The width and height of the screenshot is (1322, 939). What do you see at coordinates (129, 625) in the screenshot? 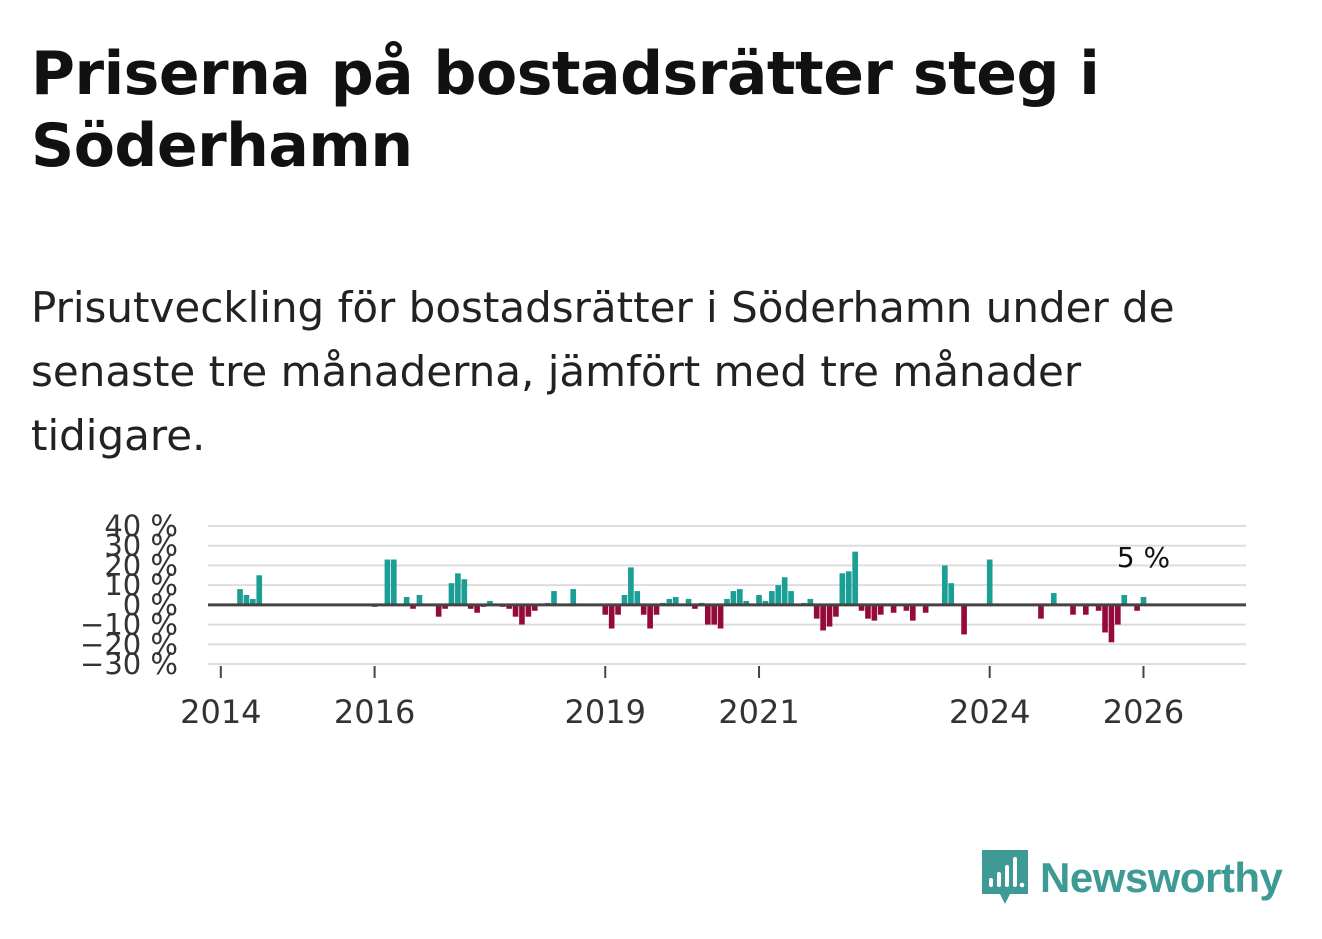
I see `y-tick-label: −10 %` at bounding box center [129, 625].